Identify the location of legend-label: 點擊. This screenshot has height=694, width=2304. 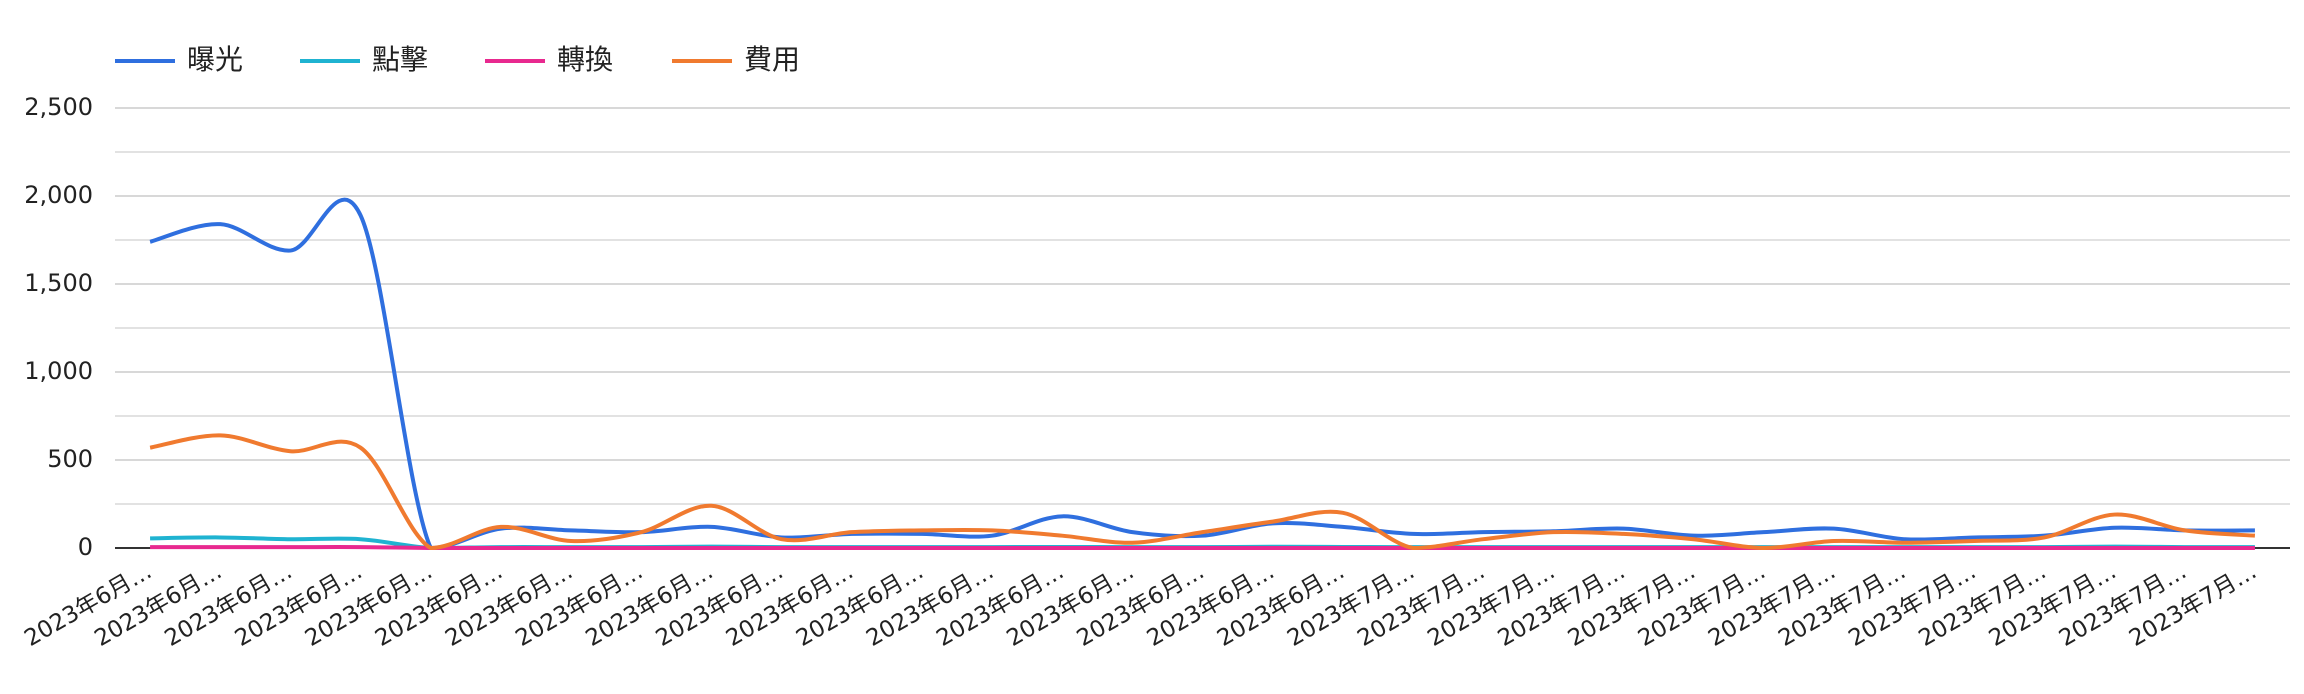
(400, 59).